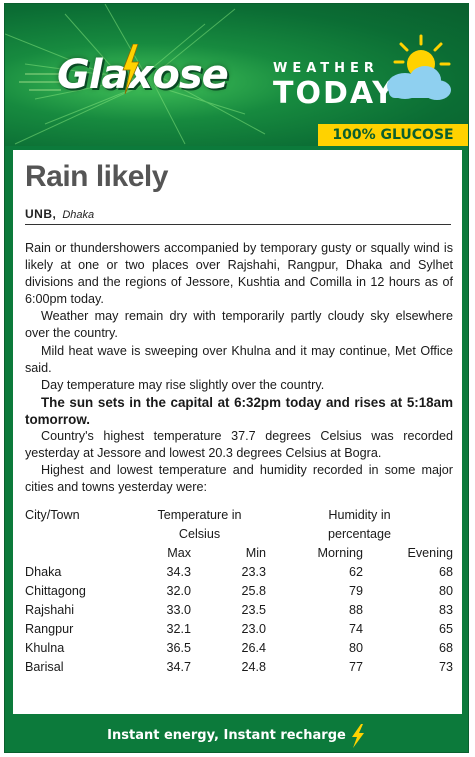 The image size is (475, 757). What do you see at coordinates (445, 591) in the screenshot?
I see `evening-cell: 80` at bounding box center [445, 591].